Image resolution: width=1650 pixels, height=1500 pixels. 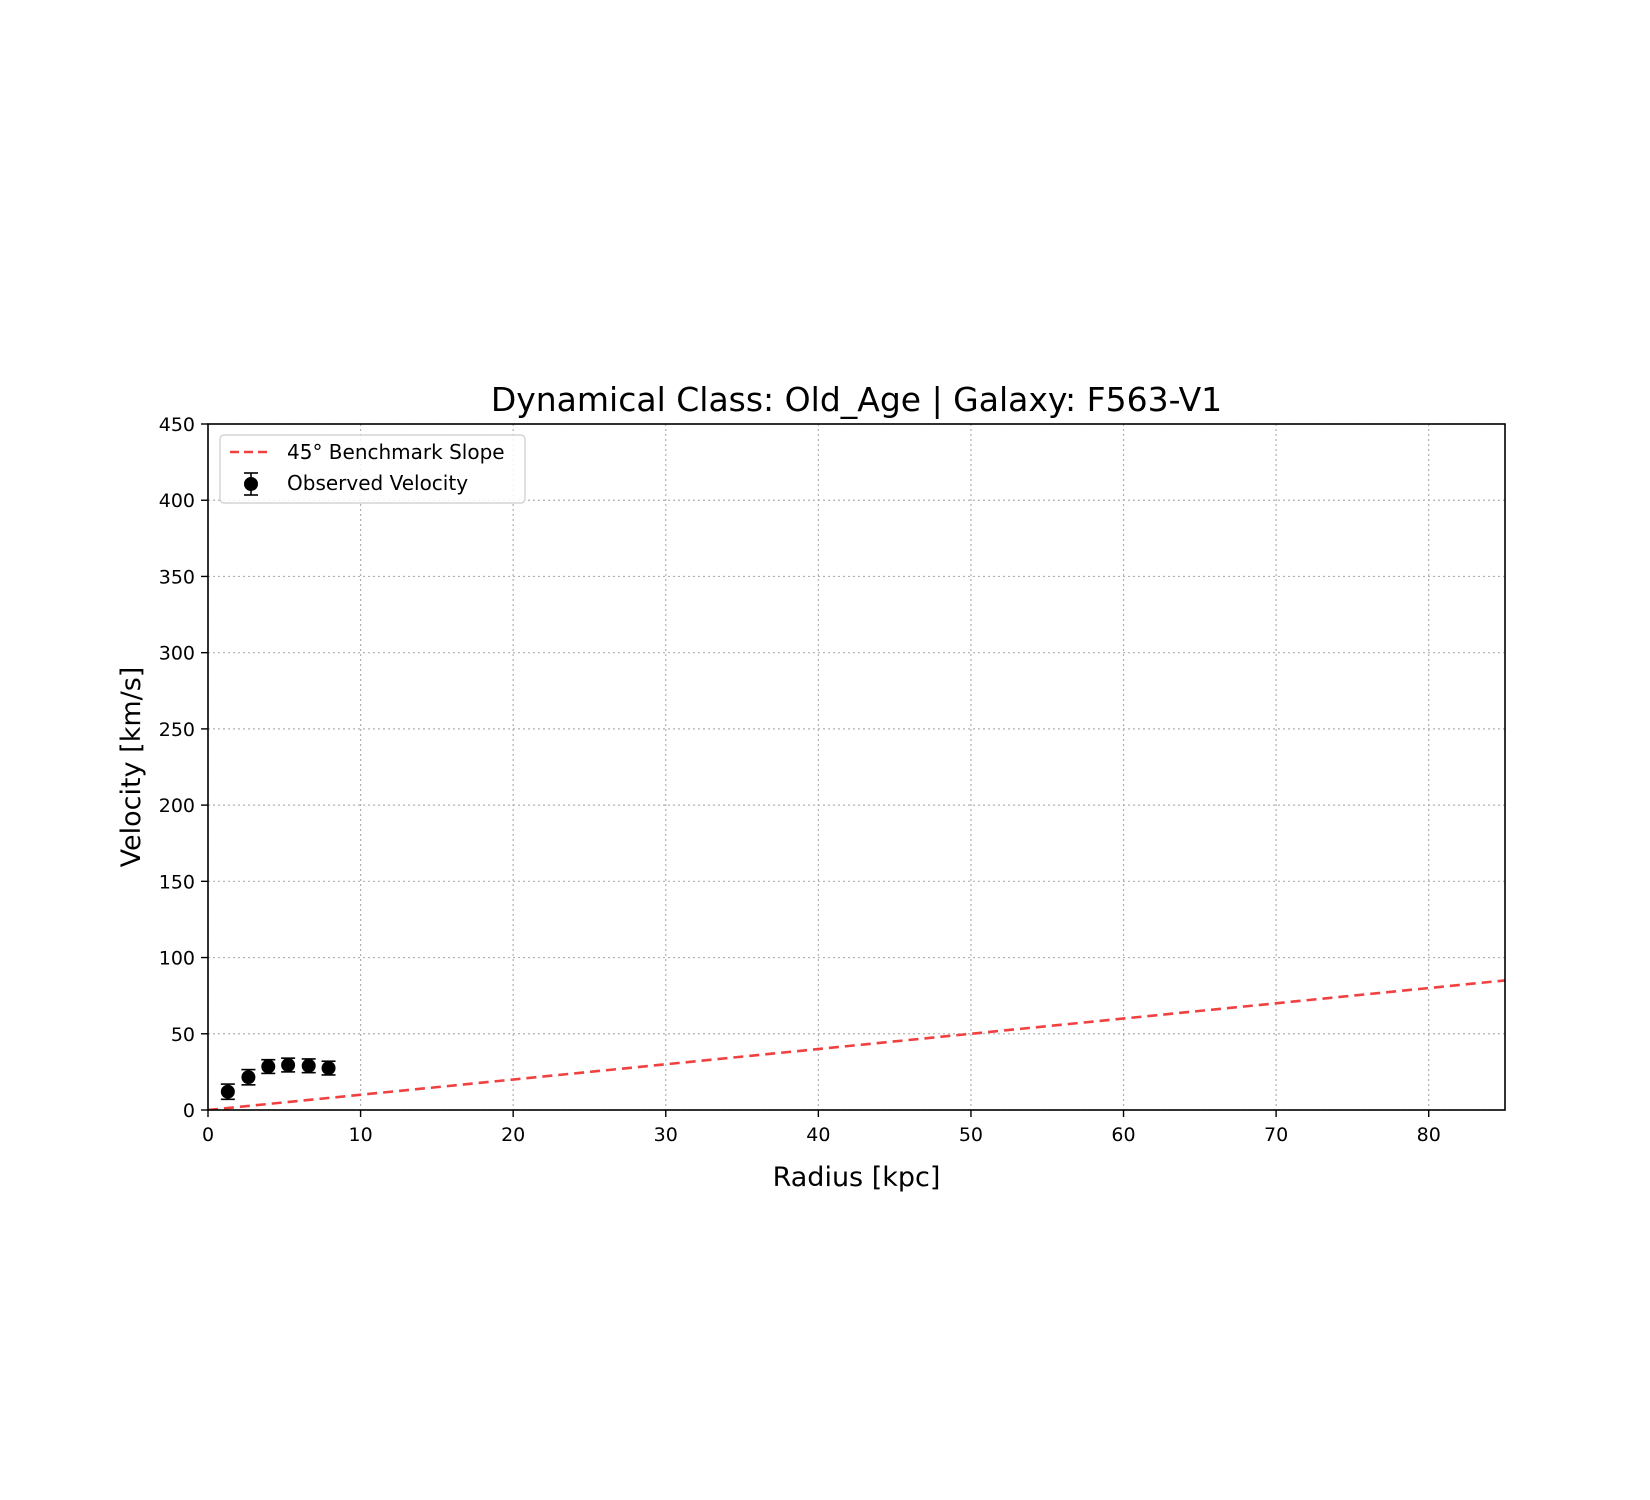 I want to click on legend-marker, so click(x=251, y=484).